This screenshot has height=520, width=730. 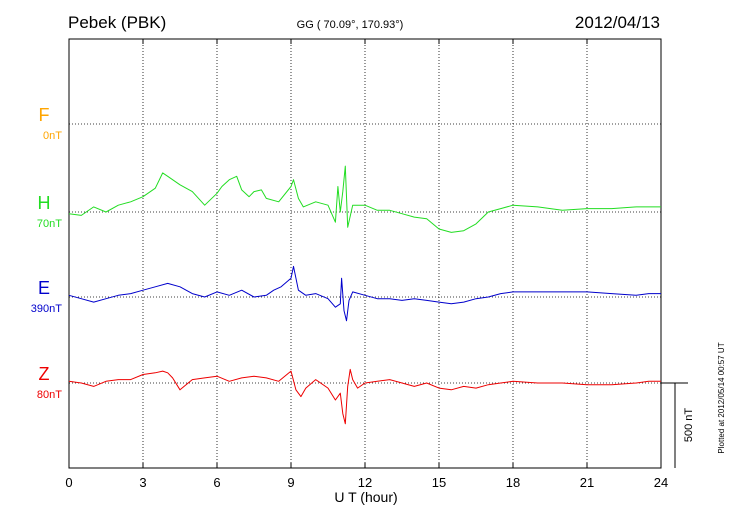 What do you see at coordinates (721, 397) in the screenshot?
I see `plotted-timestamp: Plotted at 2012/05/14 00:57 UT` at bounding box center [721, 397].